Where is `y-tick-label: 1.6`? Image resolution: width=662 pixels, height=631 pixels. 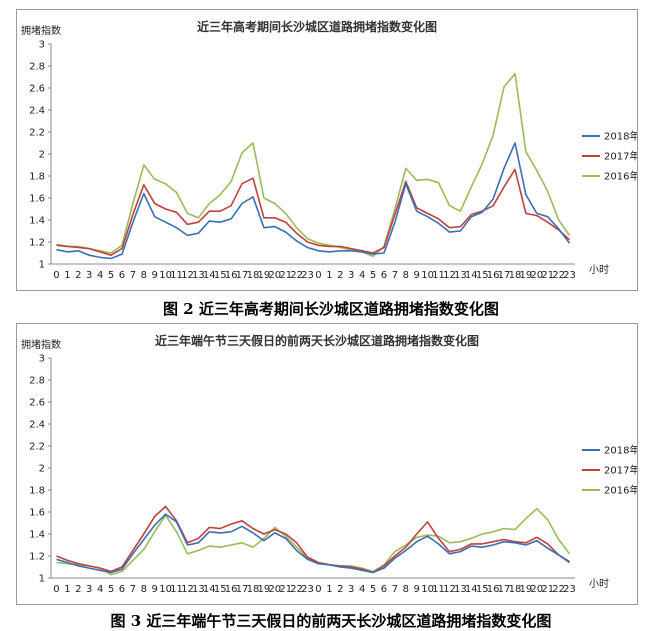 y-tick-label: 1.6 is located at coordinates (37, 199).